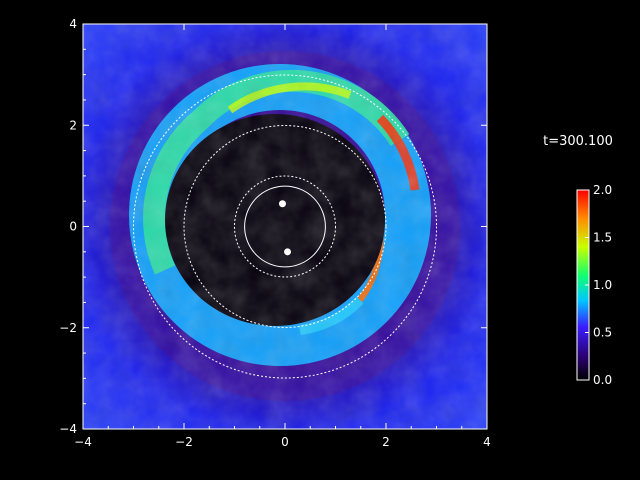 The image size is (640, 480). What do you see at coordinates (73, 125) in the screenshot?
I see `y-tick-label: 2` at bounding box center [73, 125].